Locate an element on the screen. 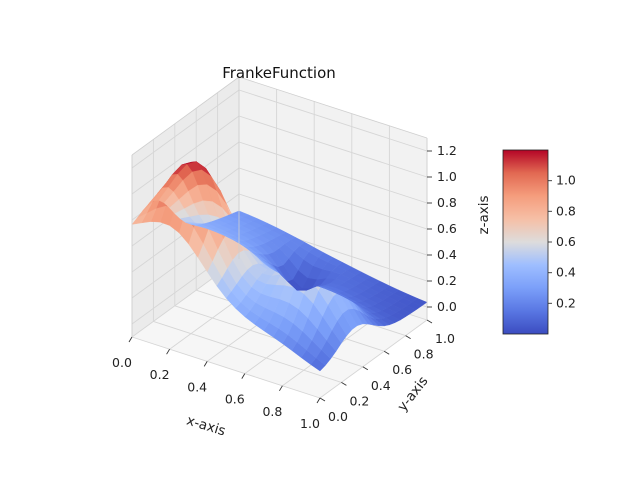 The image size is (640, 480). chart-title: FrankeFunction is located at coordinates (279, 73).